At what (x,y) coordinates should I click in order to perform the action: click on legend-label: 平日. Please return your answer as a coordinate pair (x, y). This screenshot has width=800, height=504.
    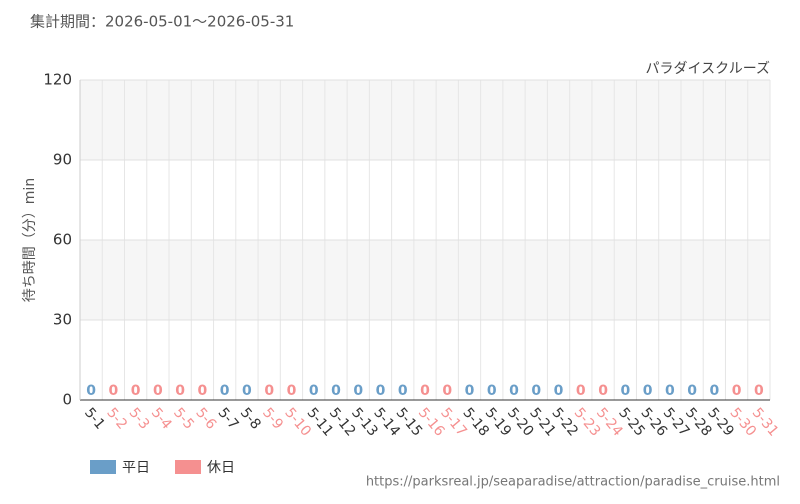
    Looking at the image, I should click on (136, 468).